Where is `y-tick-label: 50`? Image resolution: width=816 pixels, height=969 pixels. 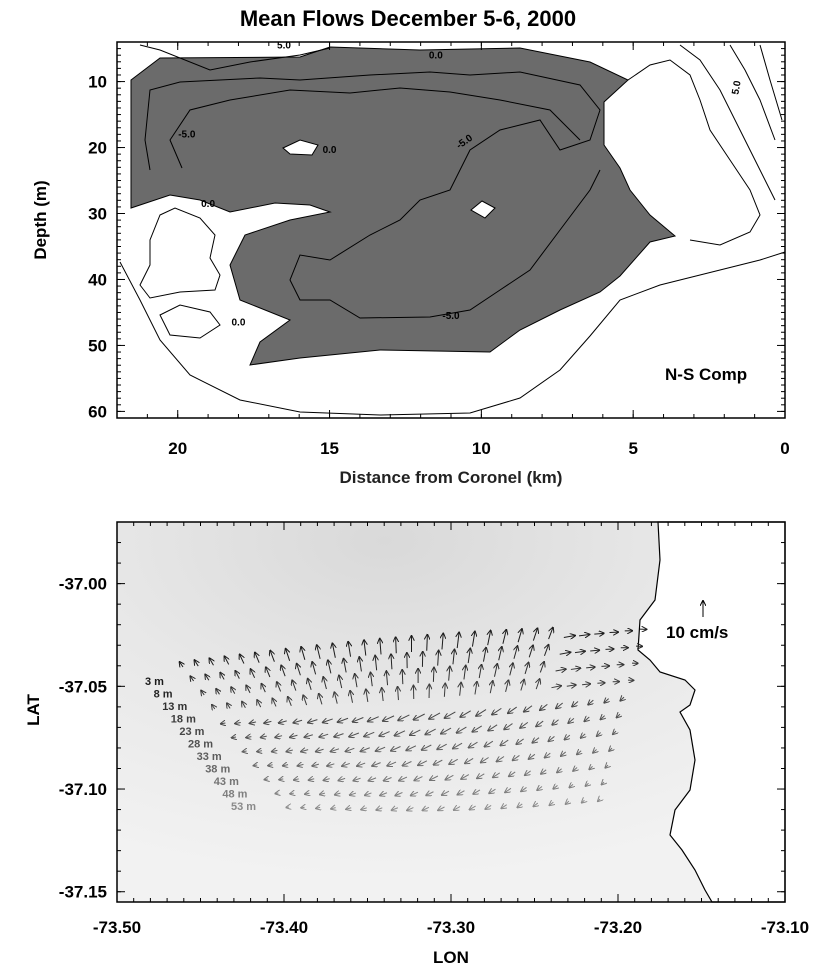
y-tick-label: 50 is located at coordinates (97, 345).